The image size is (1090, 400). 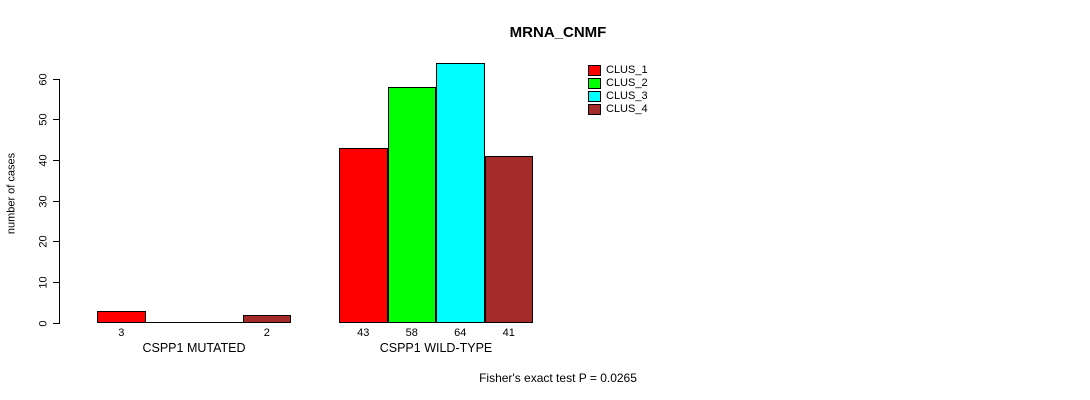 What do you see at coordinates (508, 333) in the screenshot?
I see `bar-value-label: 41` at bounding box center [508, 333].